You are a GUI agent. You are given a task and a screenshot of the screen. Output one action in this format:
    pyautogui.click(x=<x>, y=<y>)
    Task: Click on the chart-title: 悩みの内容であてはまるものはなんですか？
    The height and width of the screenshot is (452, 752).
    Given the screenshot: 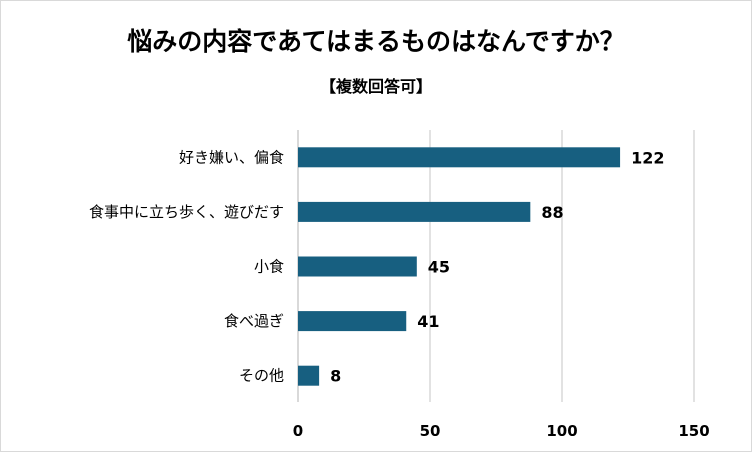 What is the action you would take?
    pyautogui.click(x=376, y=41)
    